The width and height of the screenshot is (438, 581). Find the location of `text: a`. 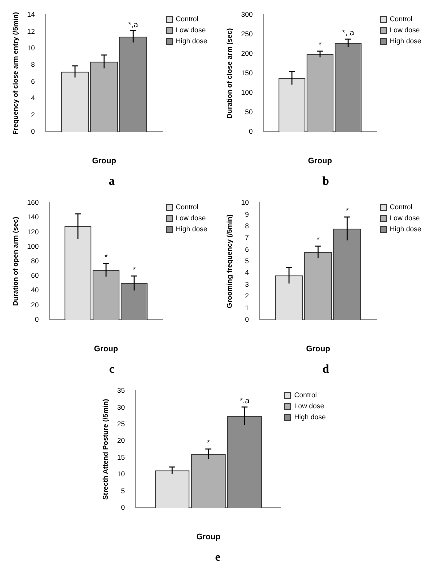

text: a is located at coordinates (112, 181).